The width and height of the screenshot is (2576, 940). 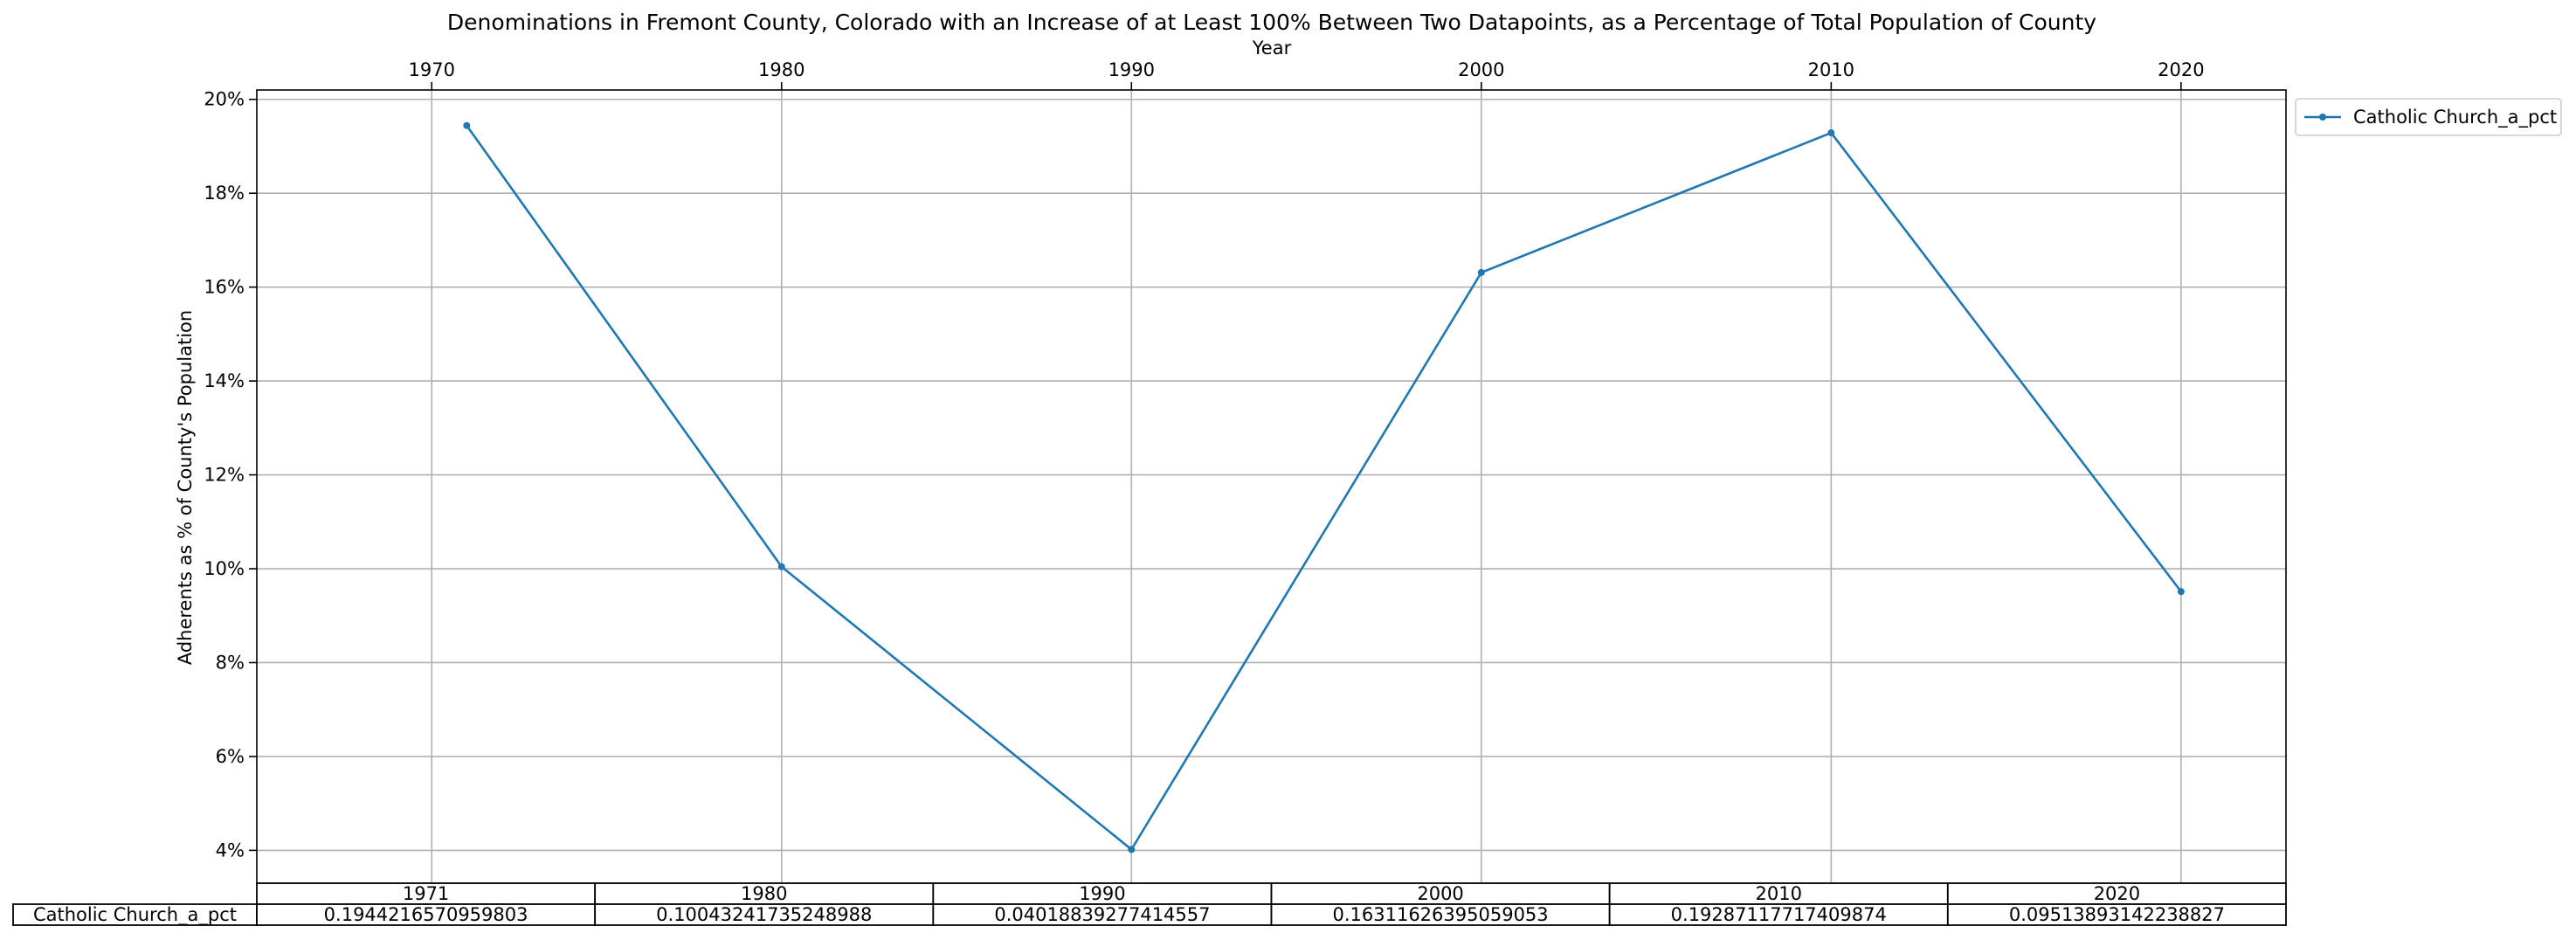 I want to click on legend-label: Catholic Church_a_pct, so click(x=2455, y=117).